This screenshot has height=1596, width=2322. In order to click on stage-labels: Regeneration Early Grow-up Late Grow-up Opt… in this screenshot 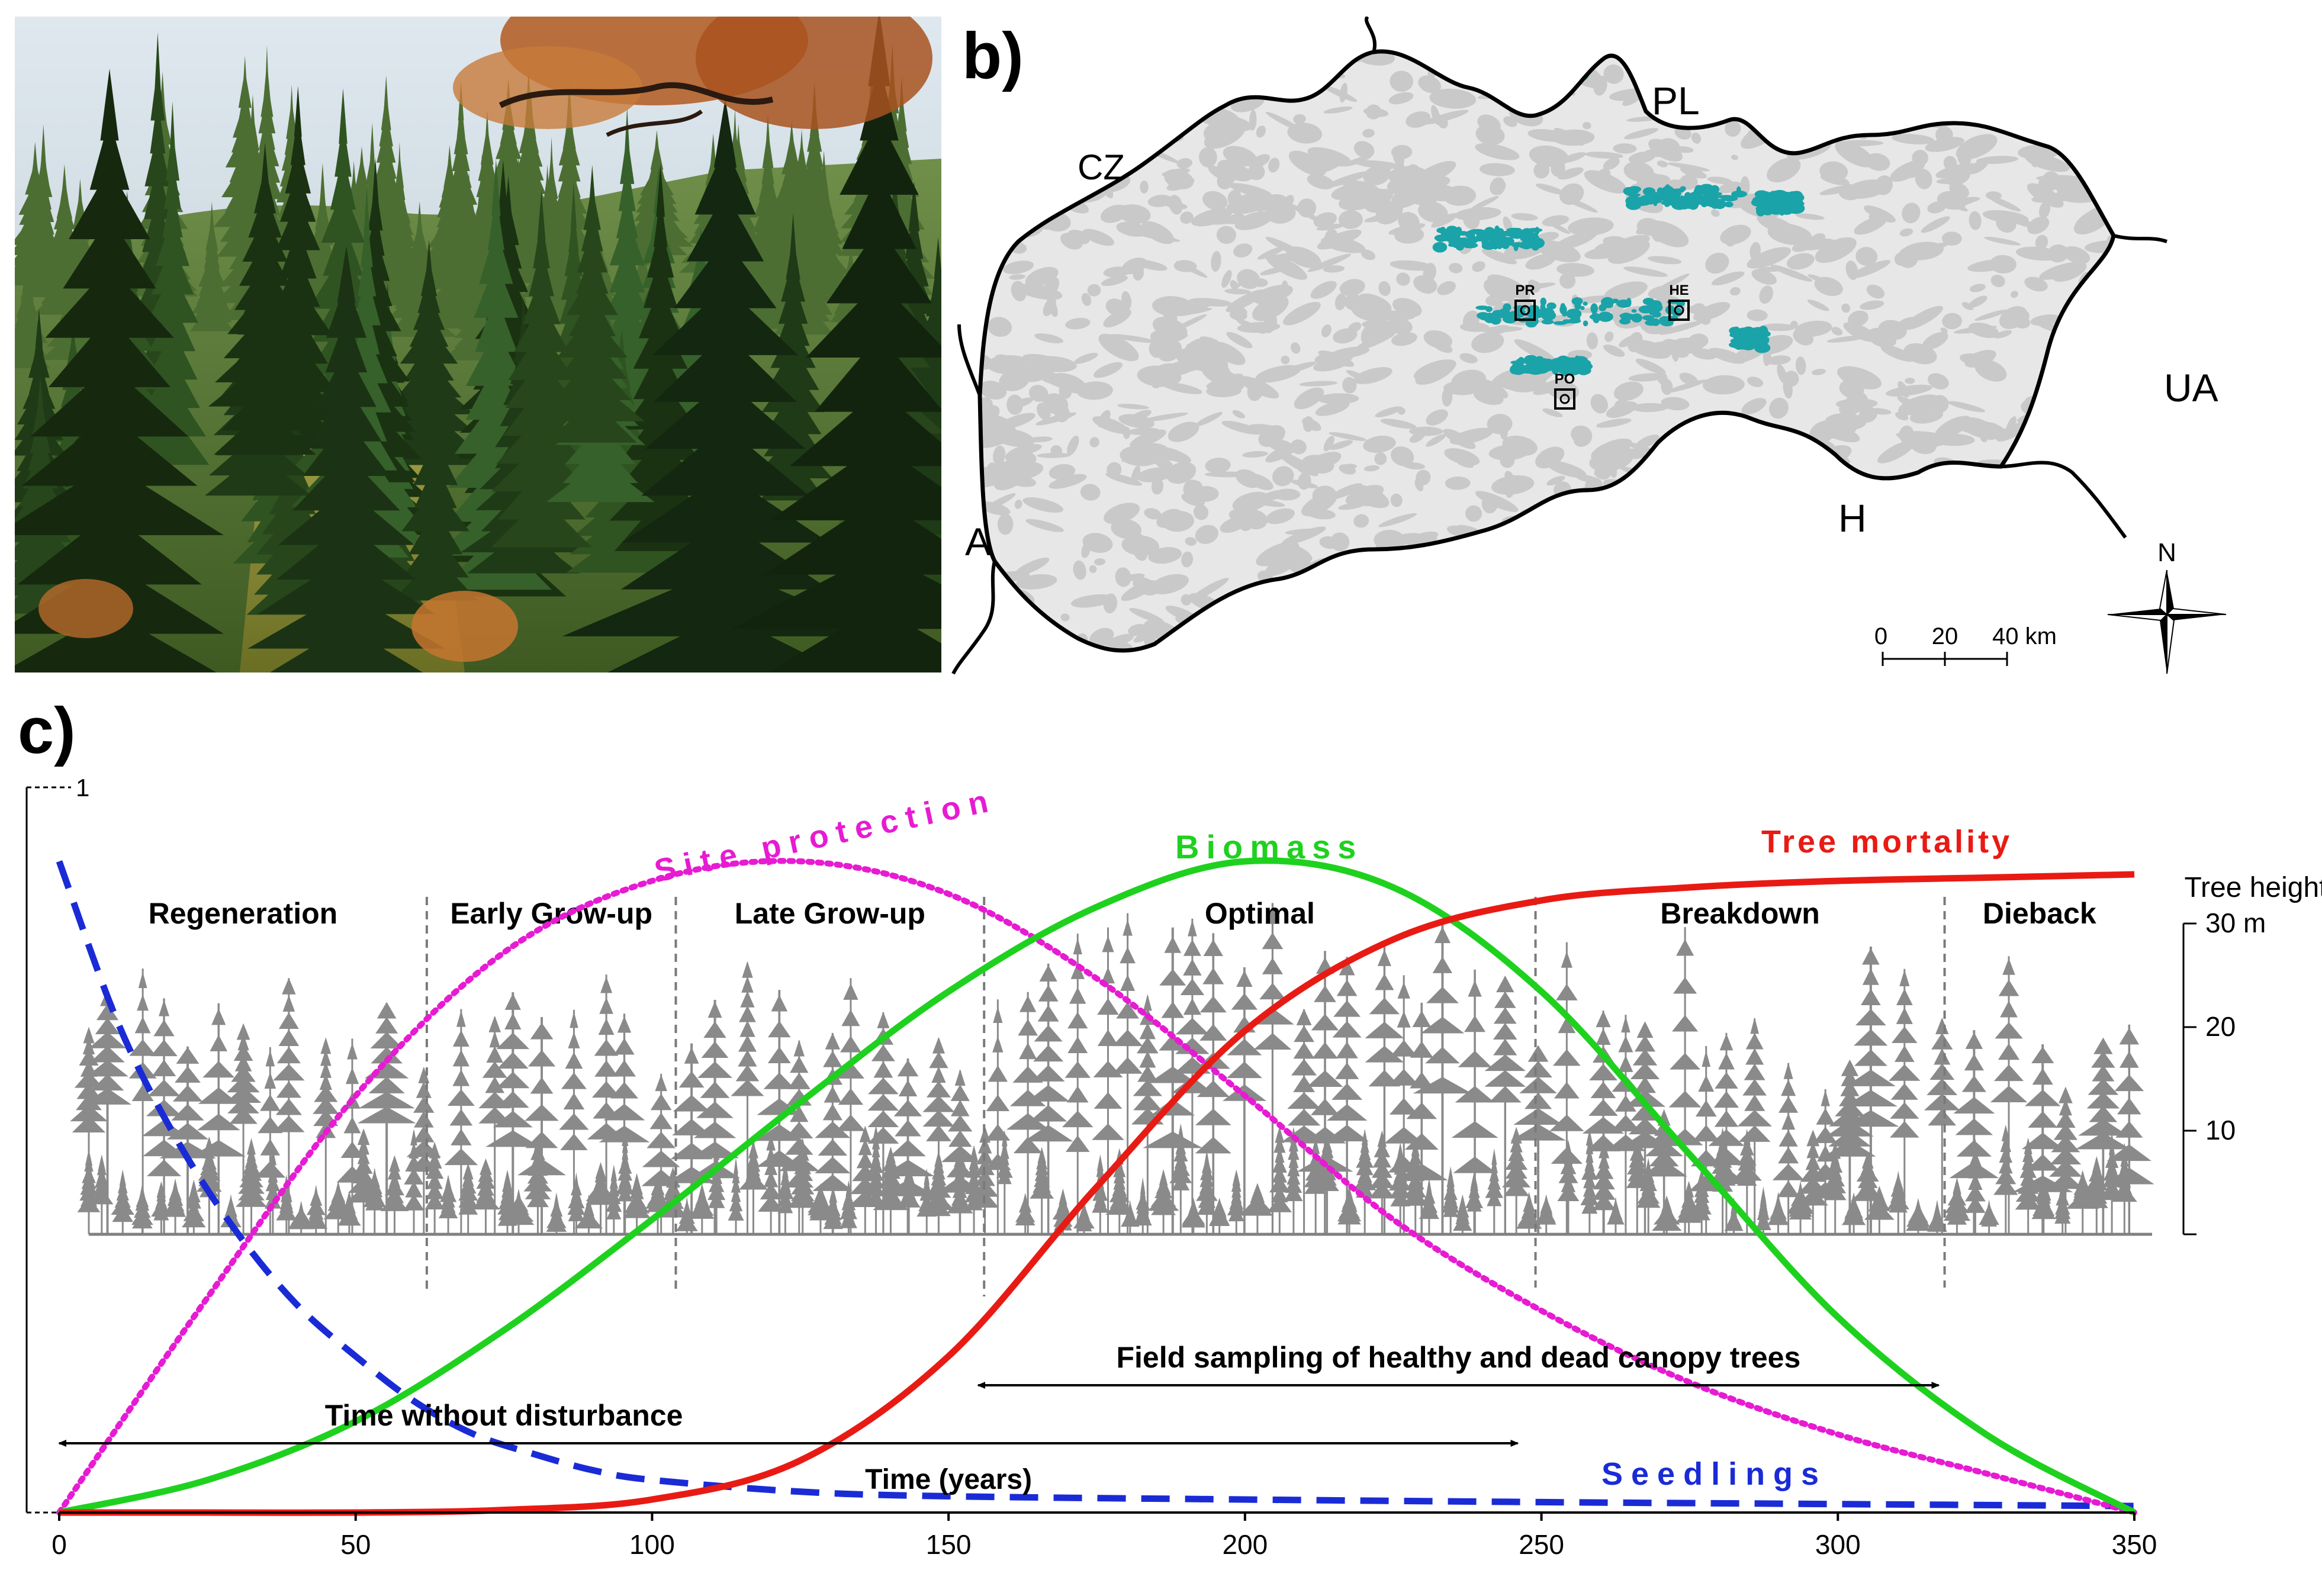, I will do `click(1123, 913)`.